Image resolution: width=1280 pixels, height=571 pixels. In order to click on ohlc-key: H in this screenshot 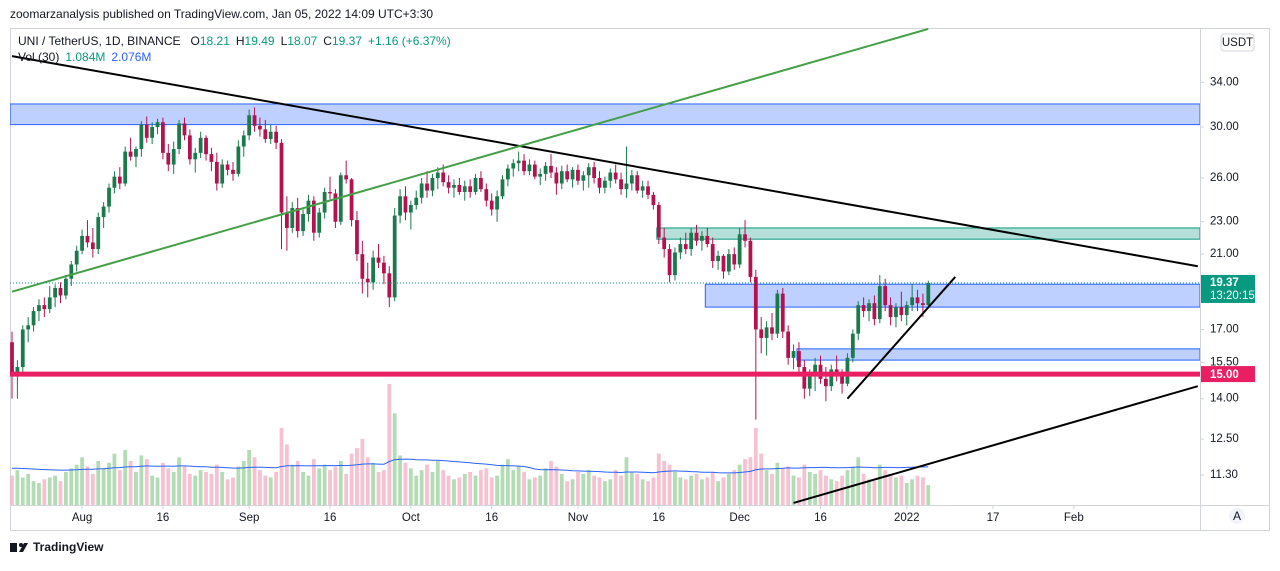, I will do `click(240, 41)`.